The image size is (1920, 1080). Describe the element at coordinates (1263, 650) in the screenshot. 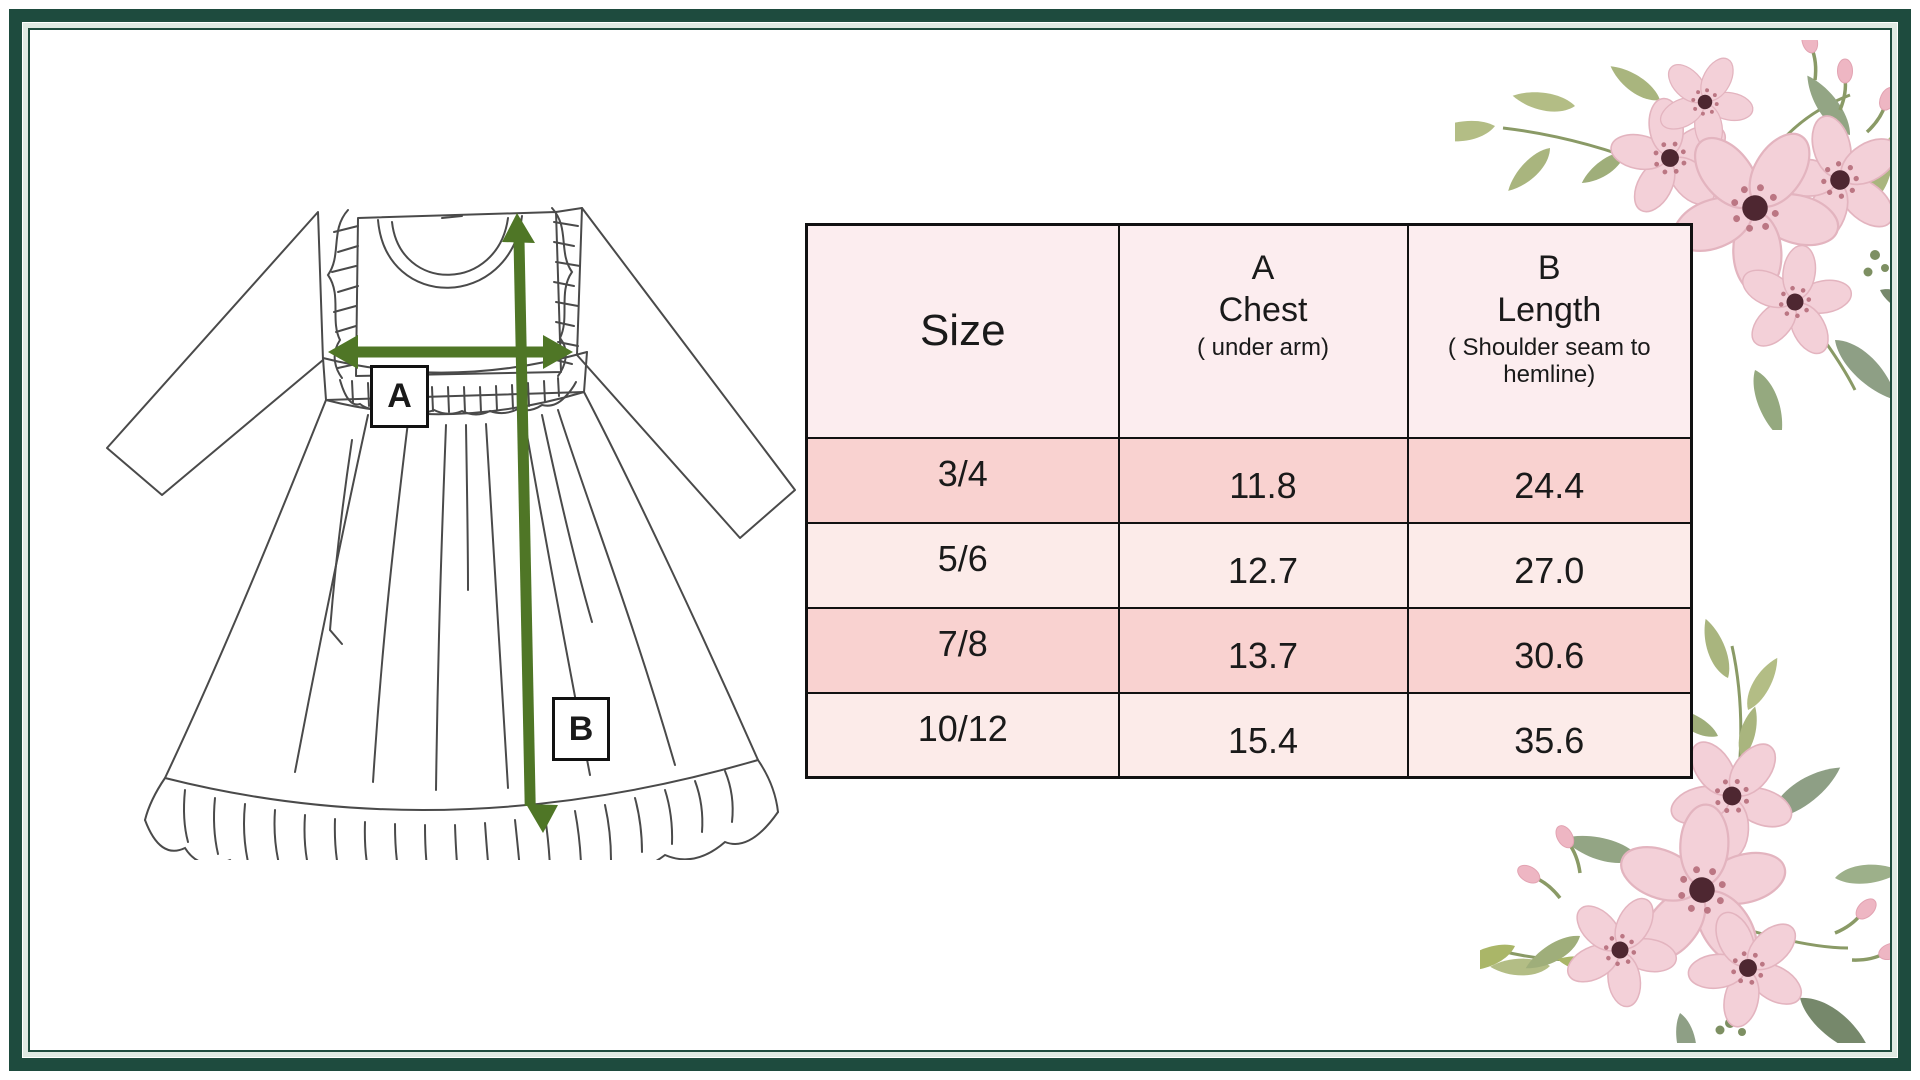

I see `chest-cell: 13.7` at that location.